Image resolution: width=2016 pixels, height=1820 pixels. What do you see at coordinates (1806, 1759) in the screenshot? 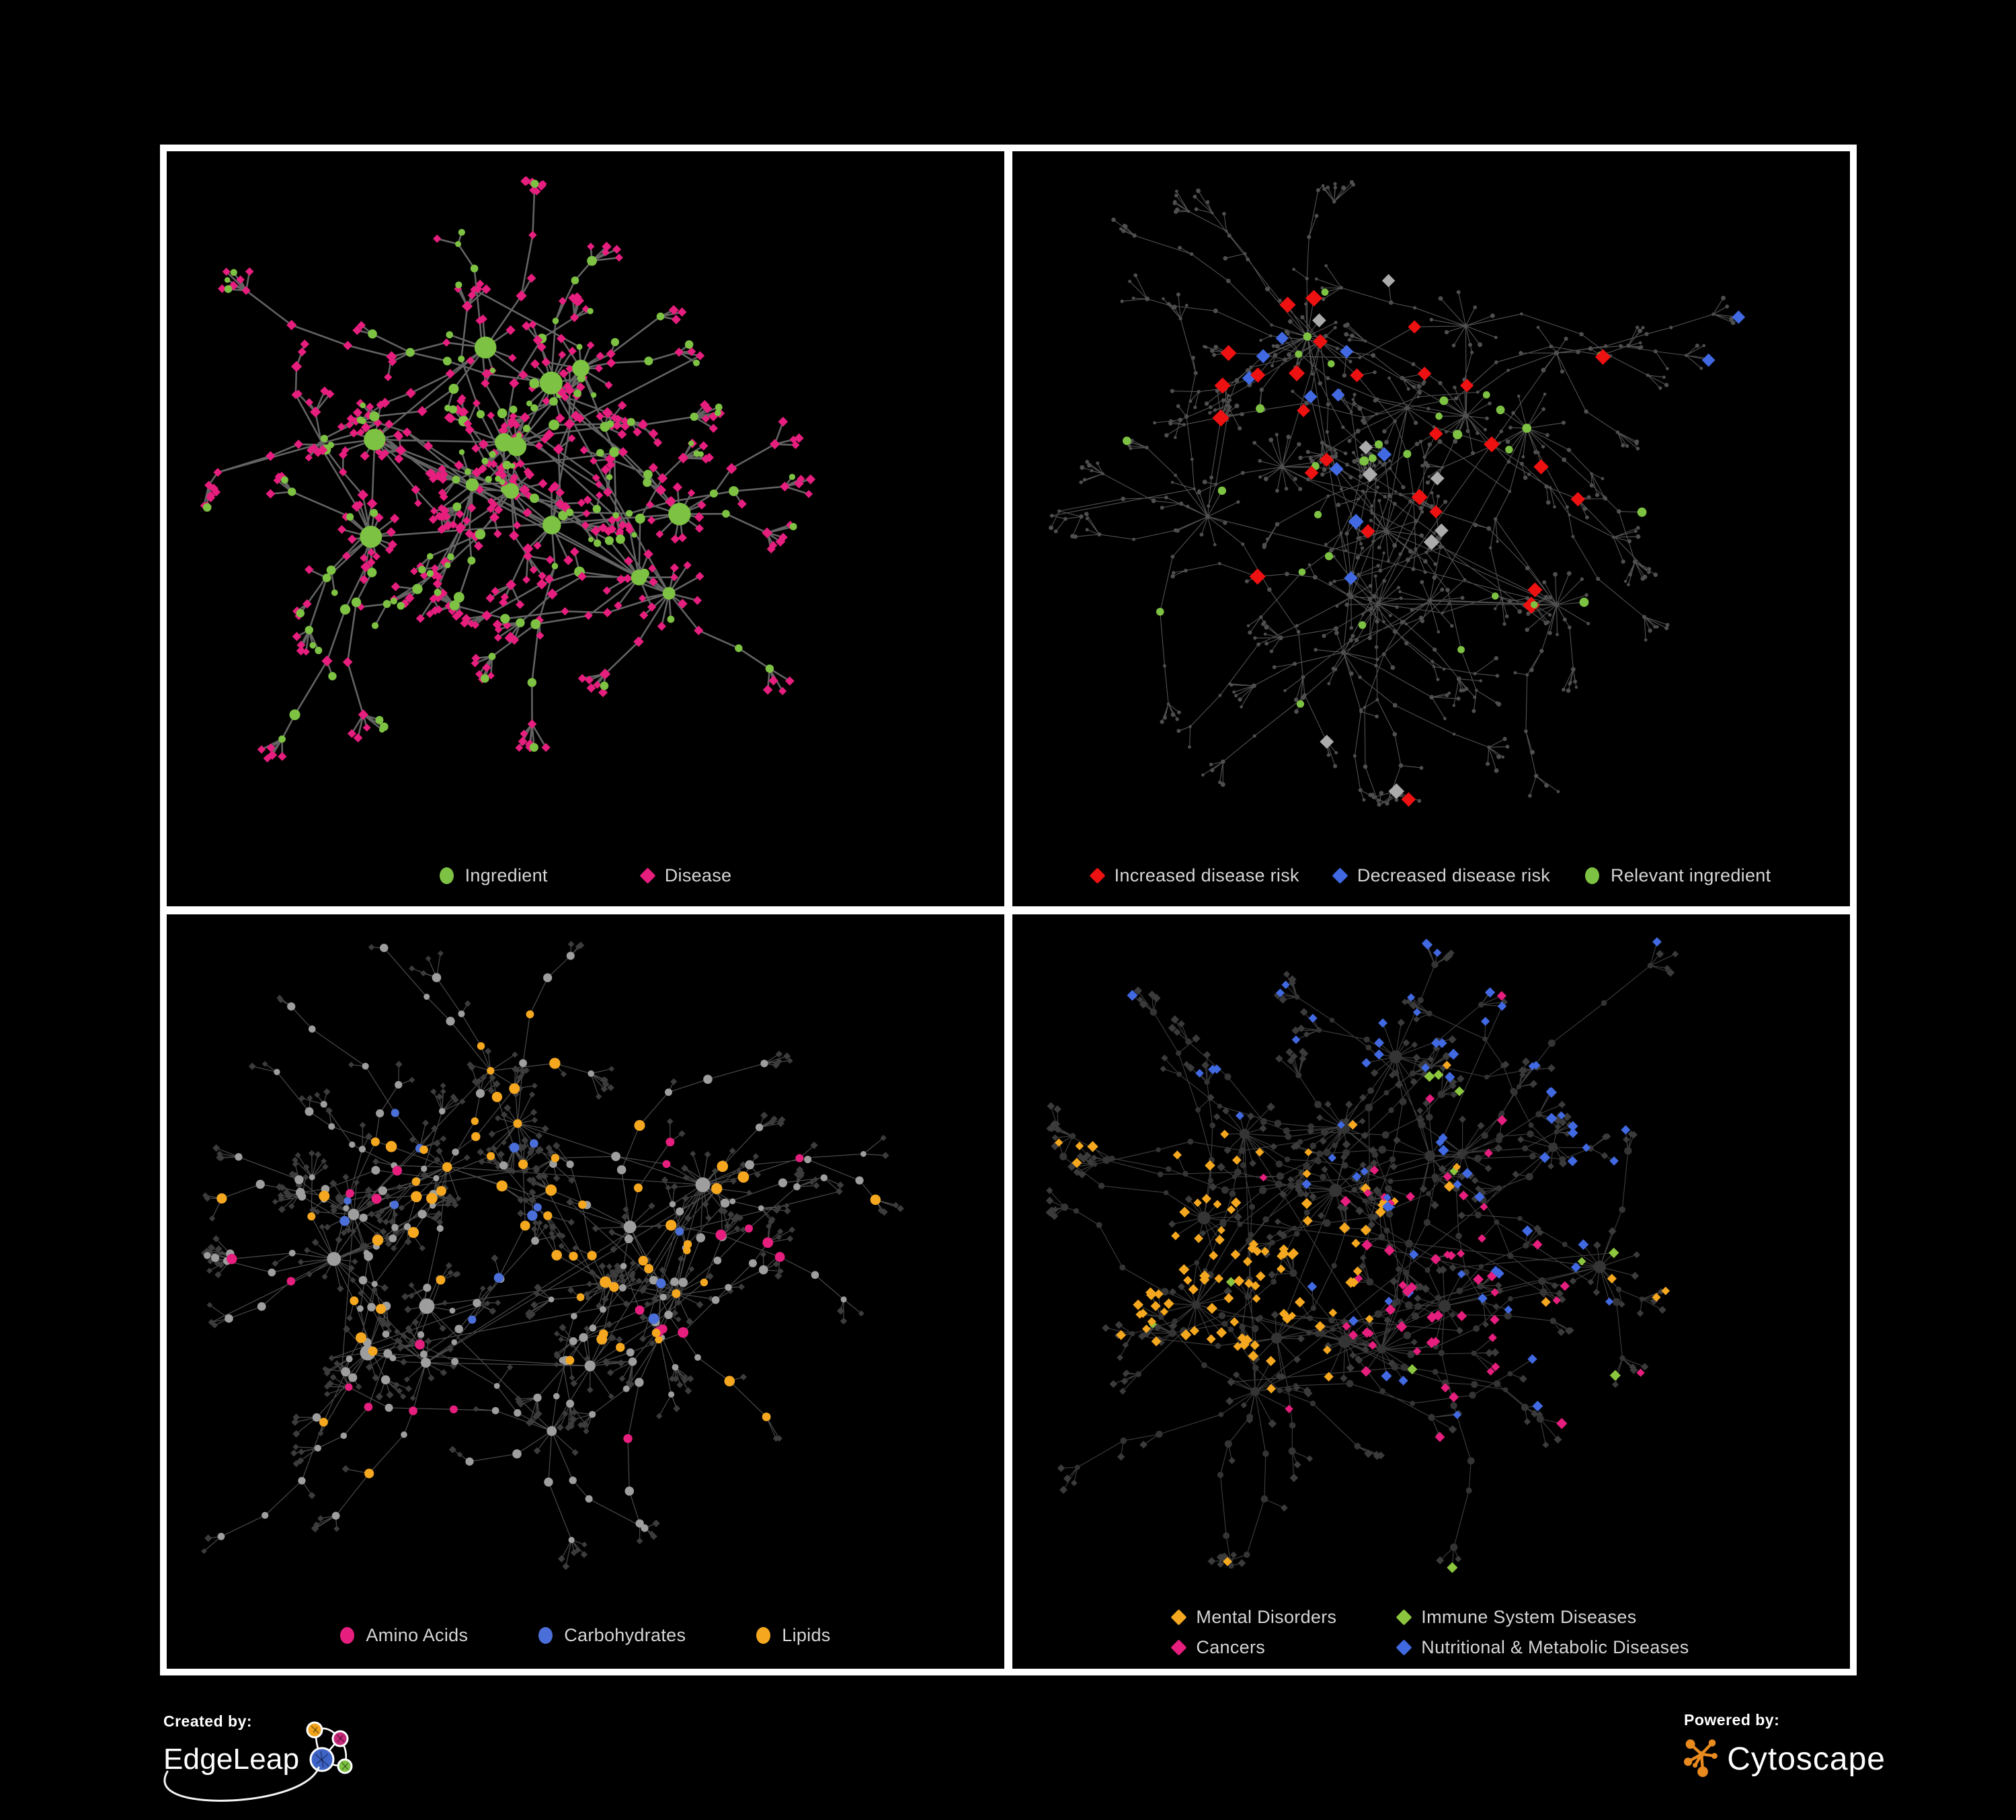
I see `cytoscape-wordmark: Cytoscape` at bounding box center [1806, 1759].